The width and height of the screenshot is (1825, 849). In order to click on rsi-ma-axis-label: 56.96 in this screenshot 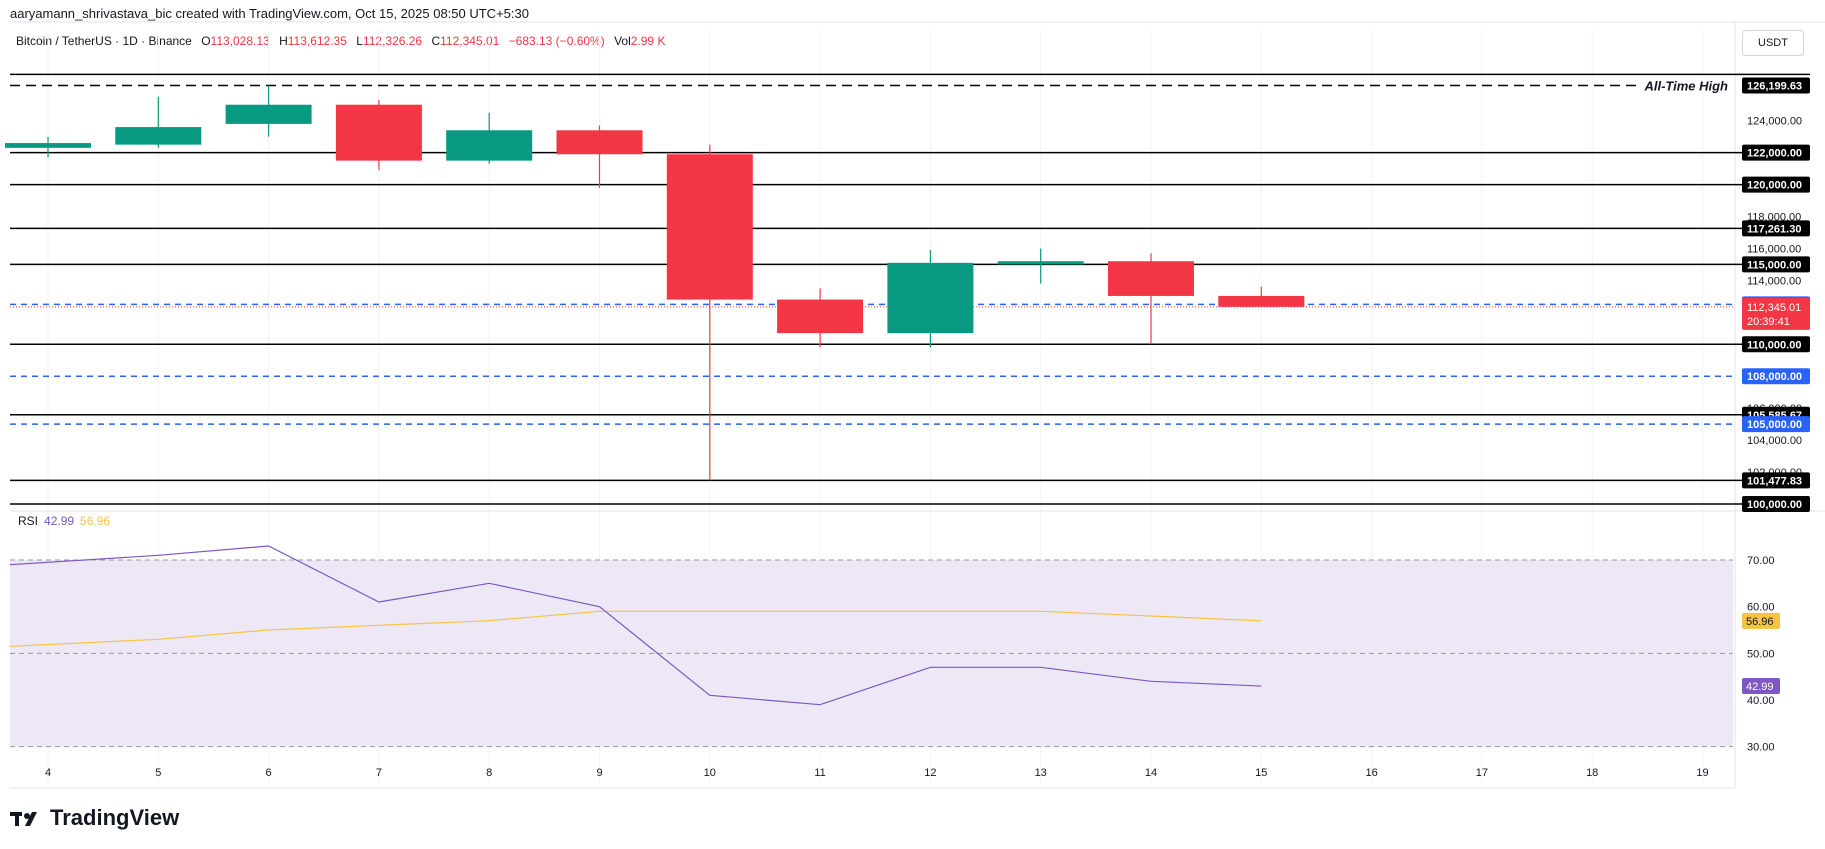, I will do `click(1760, 622)`.